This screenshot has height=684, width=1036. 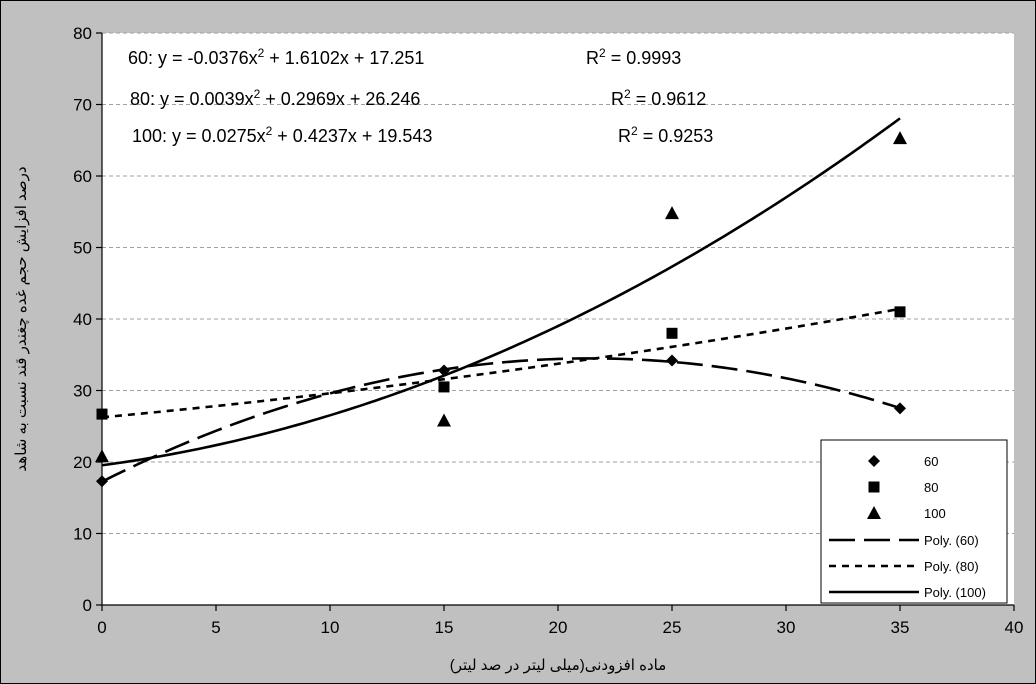 What do you see at coordinates (444, 627) in the screenshot?
I see `x-tick-label: 15` at bounding box center [444, 627].